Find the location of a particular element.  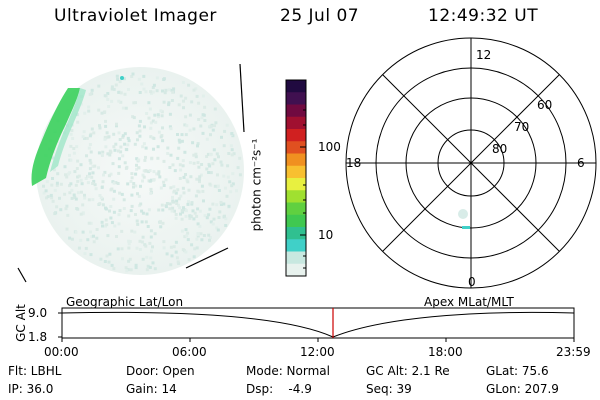

time-label: 12:49:32 UT is located at coordinates (483, 16).